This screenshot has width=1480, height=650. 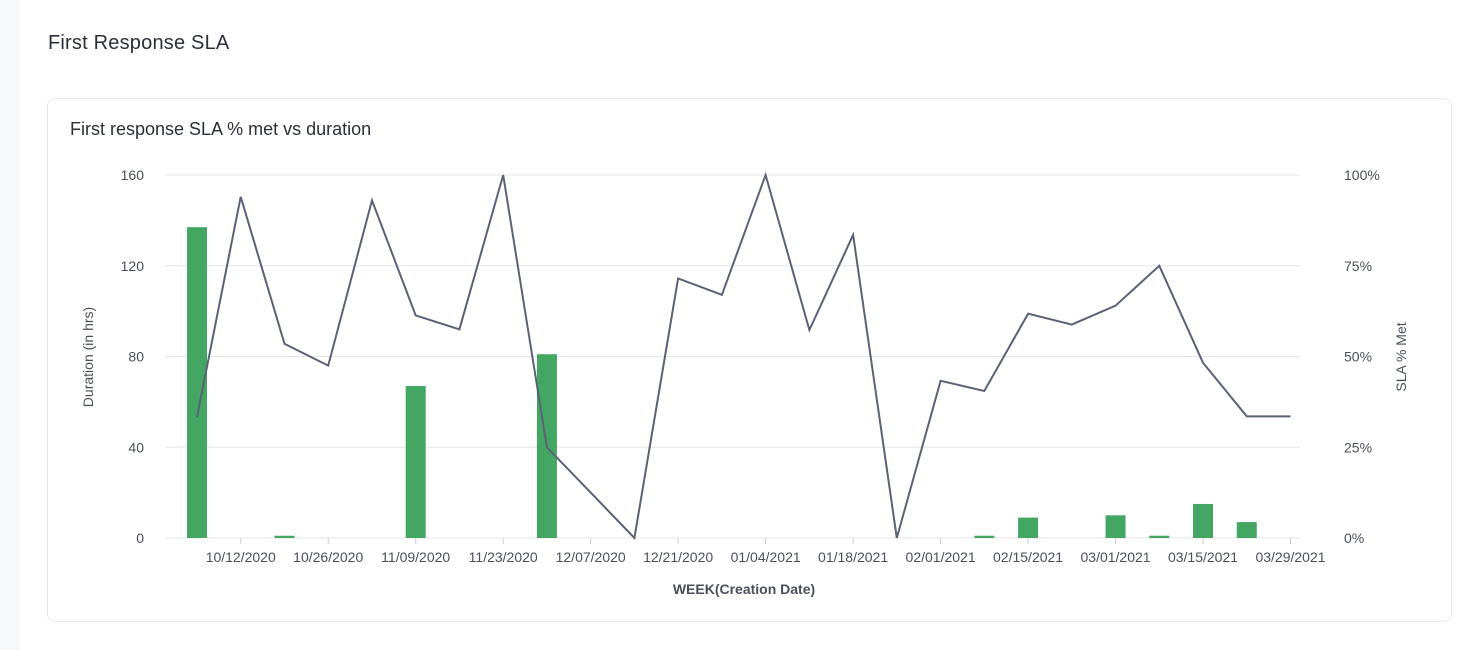 What do you see at coordinates (136, 447) in the screenshot?
I see `left-y-tick-label: 40` at bounding box center [136, 447].